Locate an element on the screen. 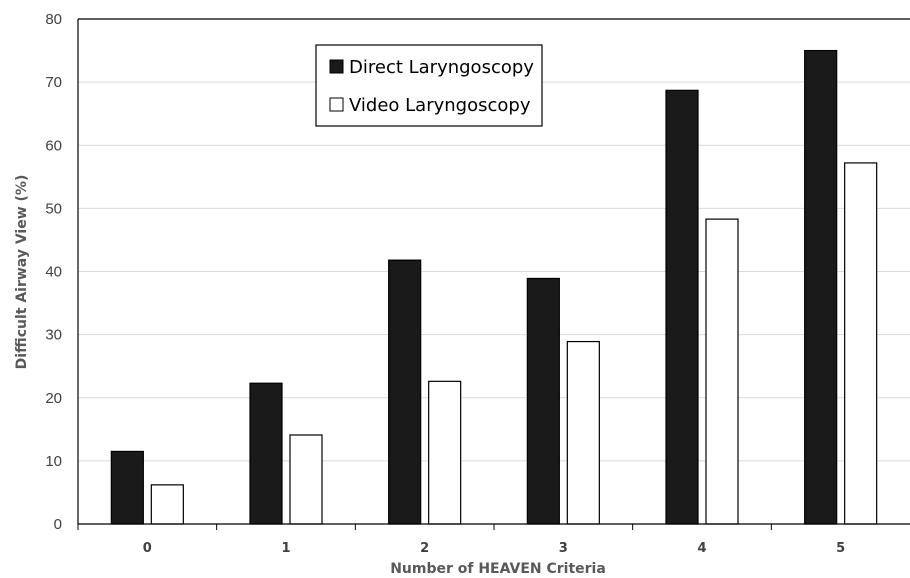 The height and width of the screenshot is (578, 910). x-tick-label: 4 is located at coordinates (701, 548).